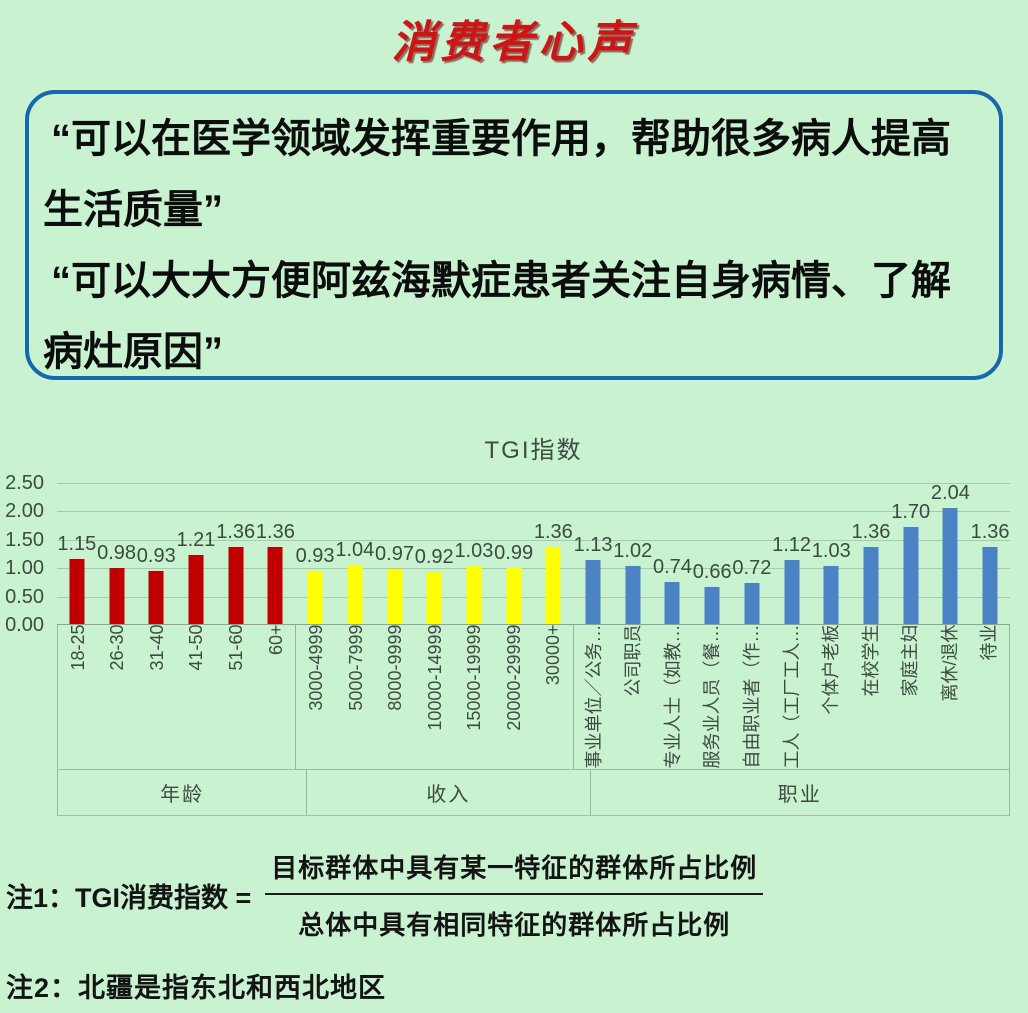 The image size is (1028, 1013). What do you see at coordinates (395, 667) in the screenshot?
I see `x-tick-label: 8000-9999` at bounding box center [395, 667].